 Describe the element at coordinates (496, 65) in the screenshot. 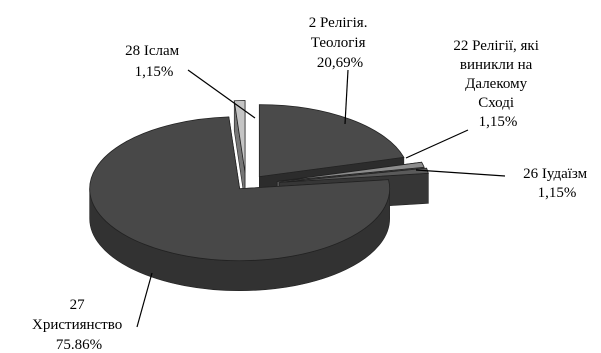

I see `label-line: виникли на` at that location.